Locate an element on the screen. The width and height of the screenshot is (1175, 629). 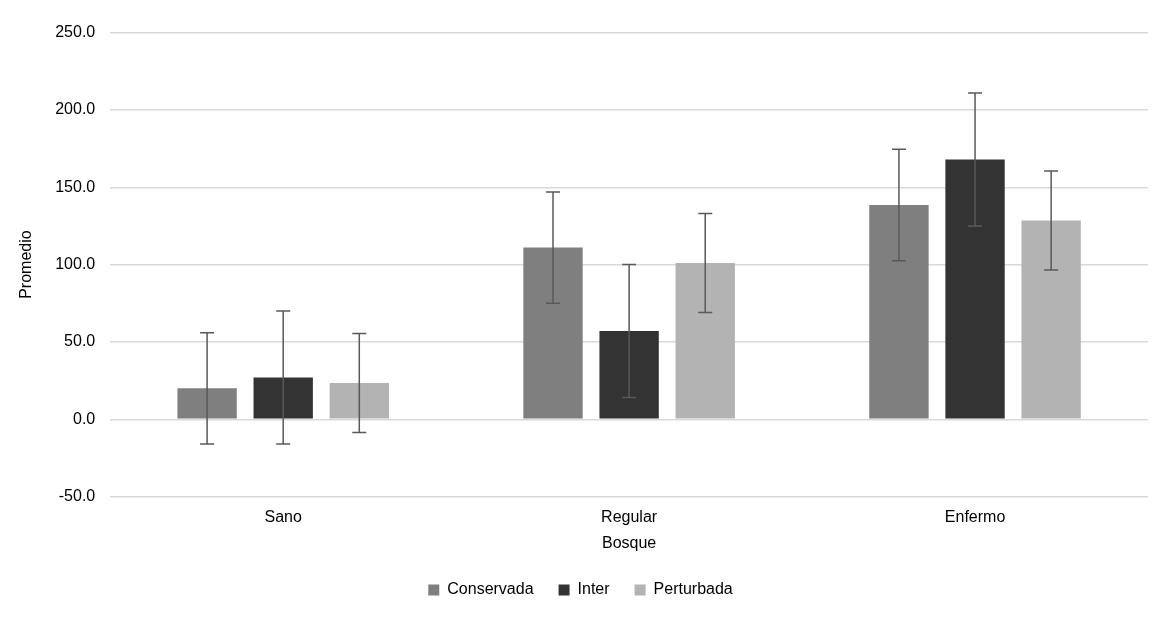
y-tick-label: 50.0 is located at coordinates (80, 341).